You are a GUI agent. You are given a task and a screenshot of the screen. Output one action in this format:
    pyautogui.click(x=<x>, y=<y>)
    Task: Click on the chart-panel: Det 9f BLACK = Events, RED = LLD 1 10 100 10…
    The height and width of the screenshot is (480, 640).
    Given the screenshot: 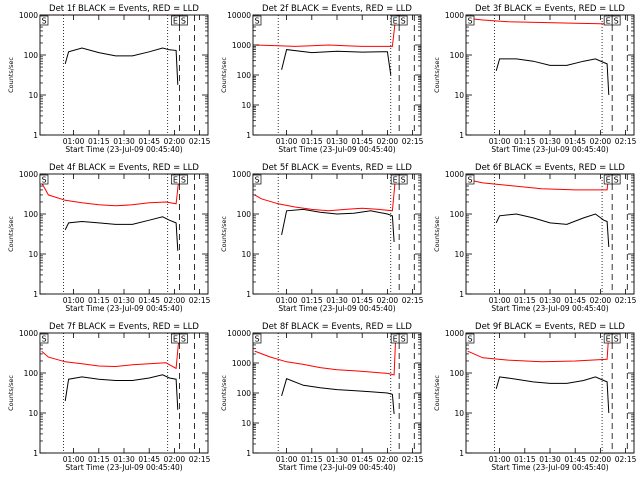 What is the action you would take?
    pyautogui.click(x=535, y=397)
    